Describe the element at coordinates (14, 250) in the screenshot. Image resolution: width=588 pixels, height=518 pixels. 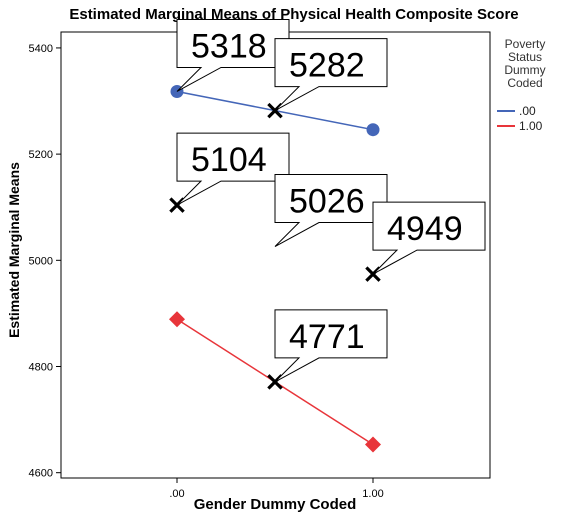
I see `y-axis-label: Estimated Marginal Means` at that location.